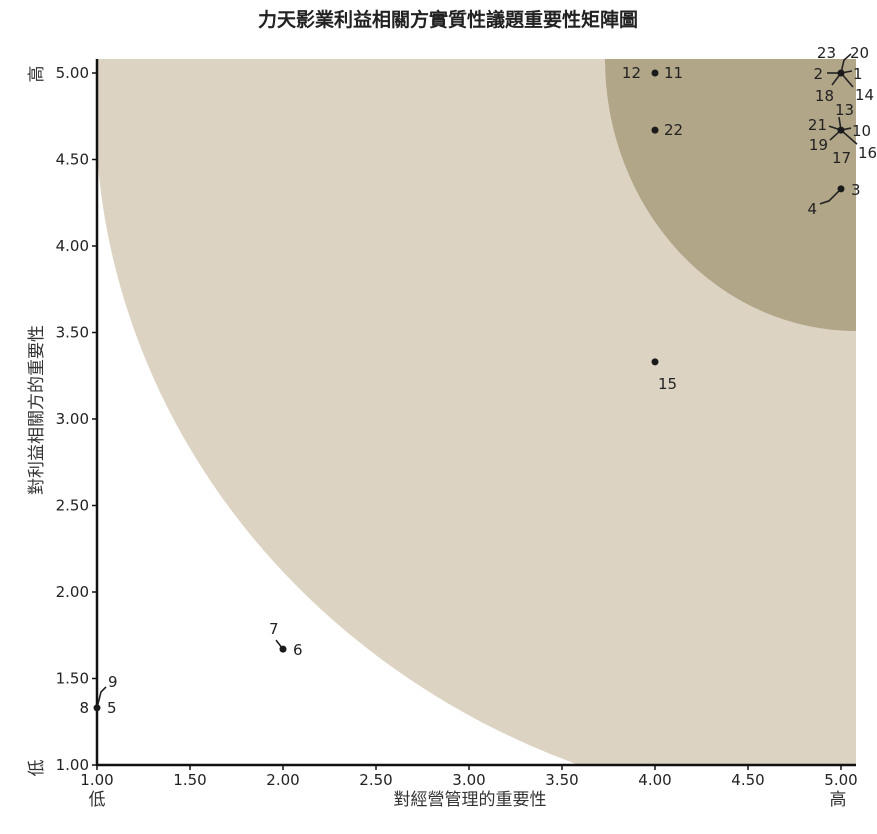 This screenshot has height=834, width=877. Describe the element at coordinates (561, 780) in the screenshot. I see `x-tick-label: 3.50` at that location.